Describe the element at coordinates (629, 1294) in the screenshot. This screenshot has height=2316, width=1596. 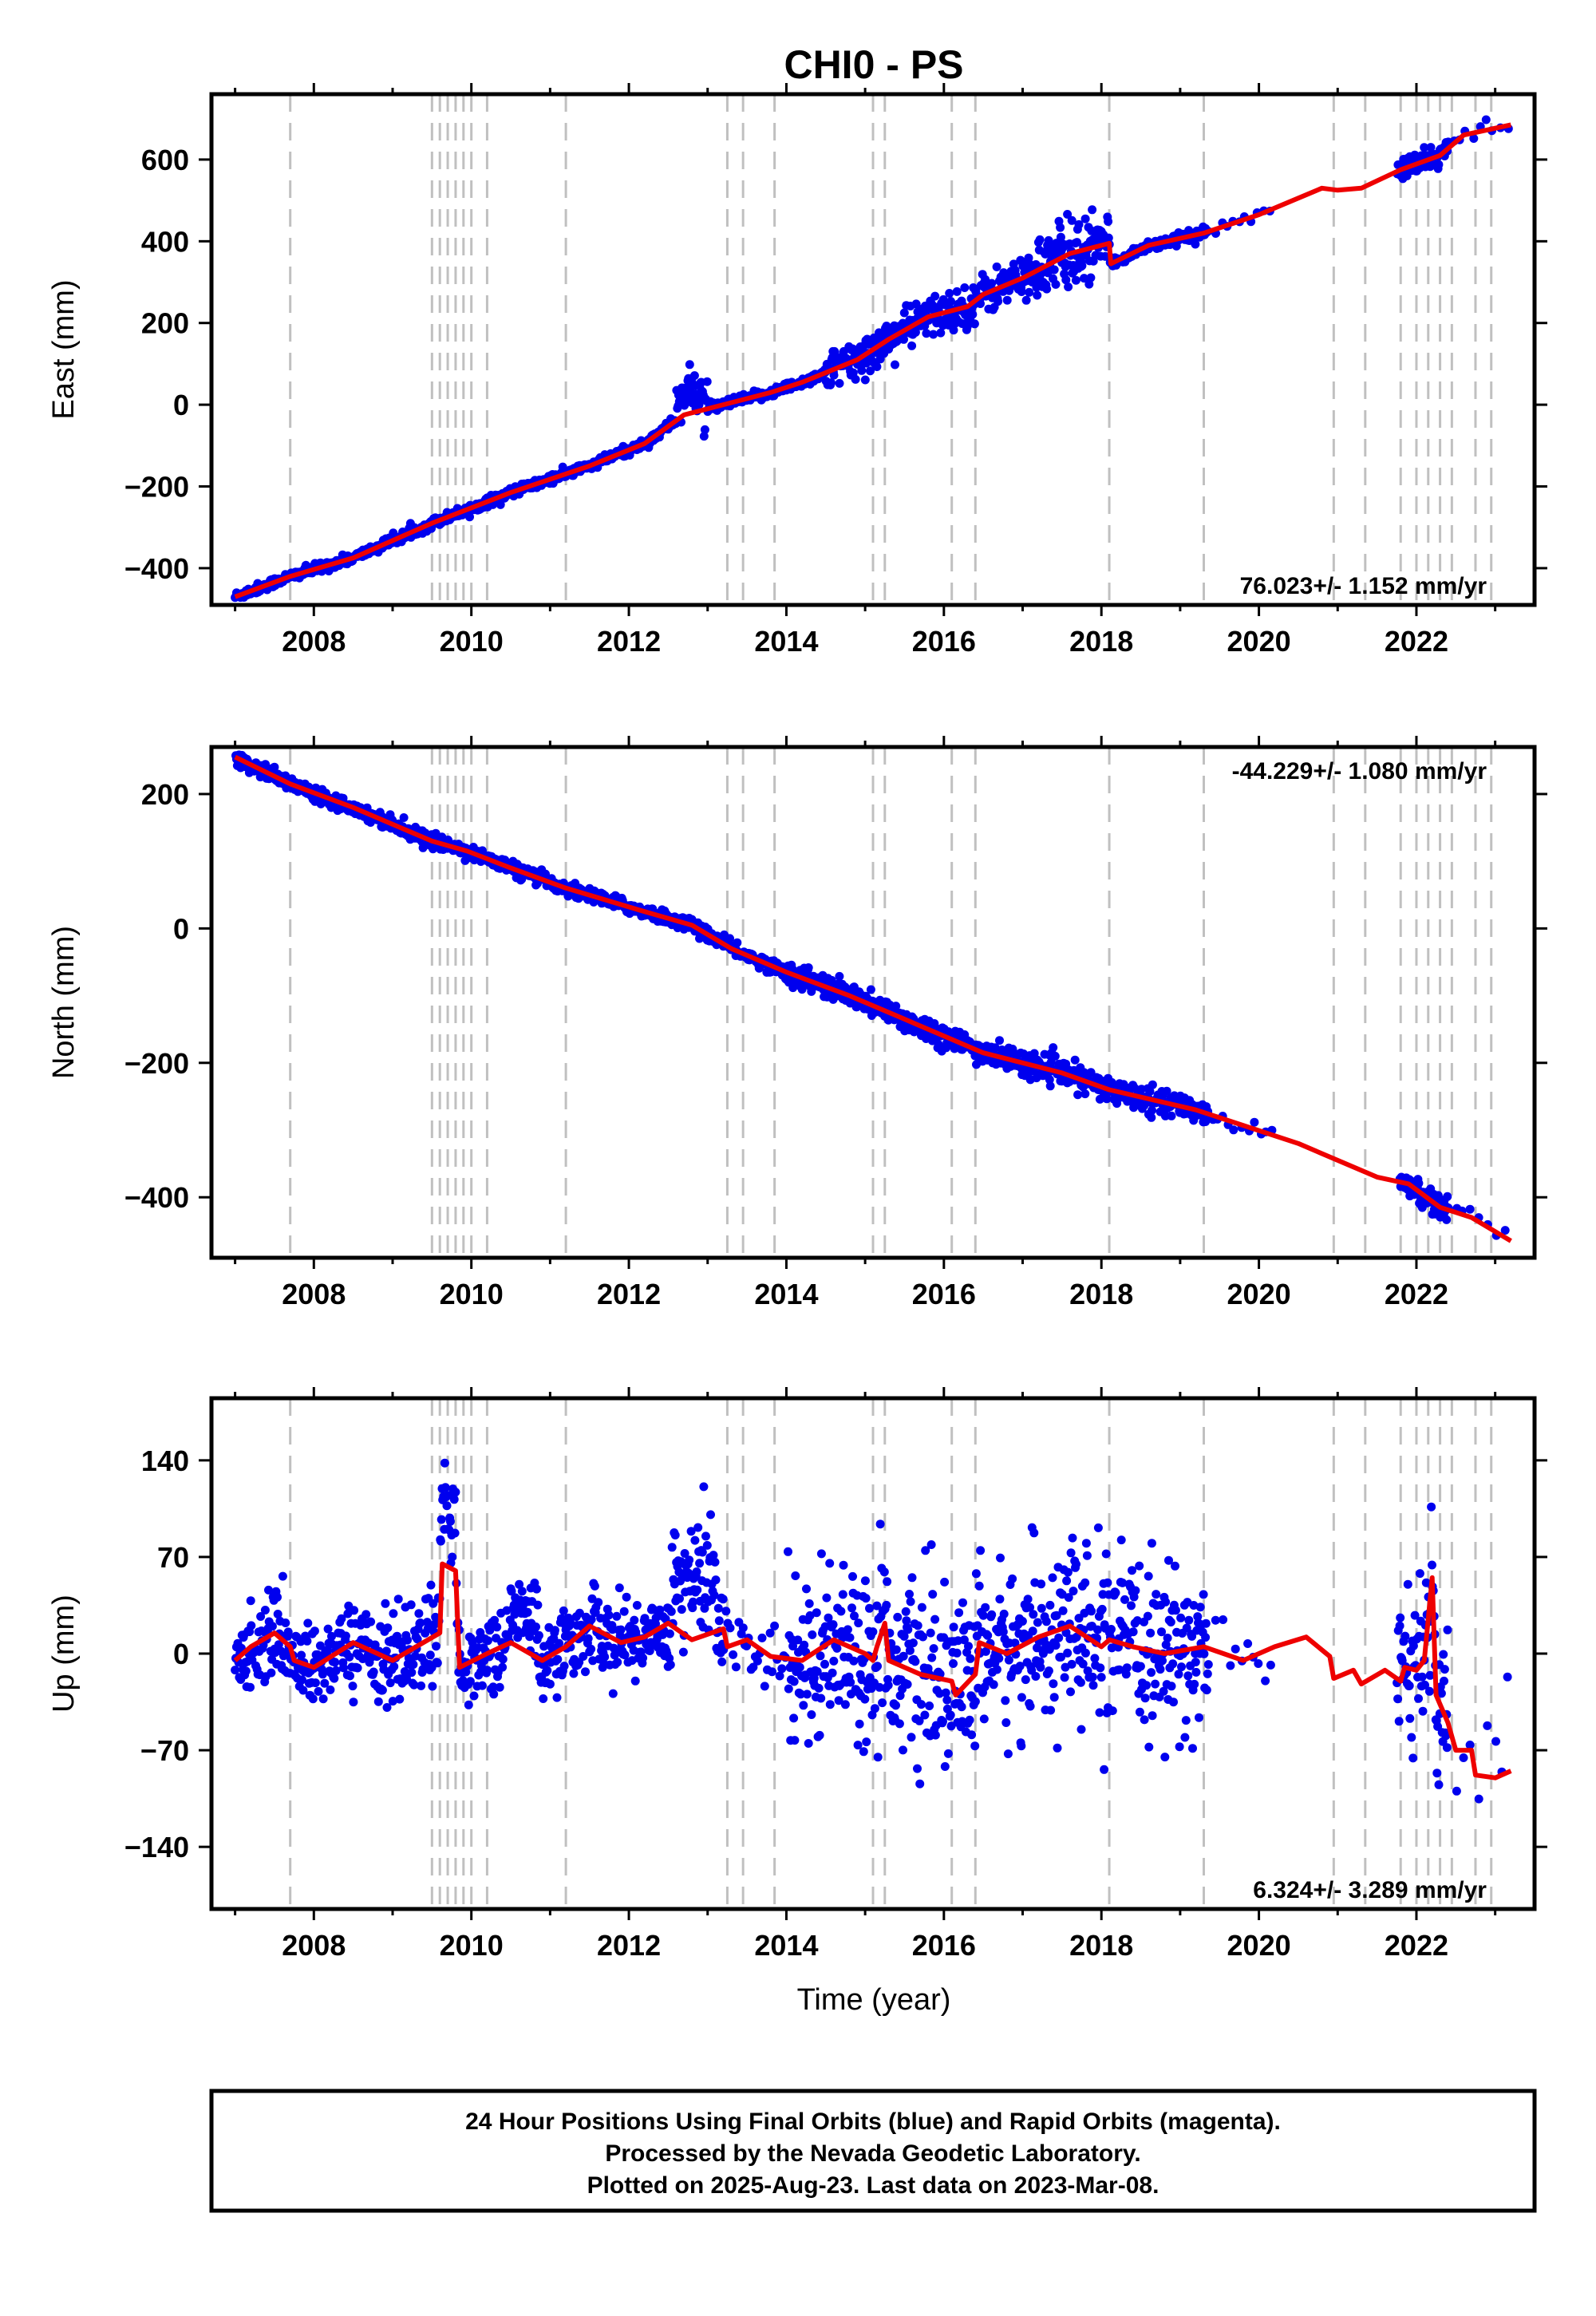
I see `x-tick-label: 2012` at that location.